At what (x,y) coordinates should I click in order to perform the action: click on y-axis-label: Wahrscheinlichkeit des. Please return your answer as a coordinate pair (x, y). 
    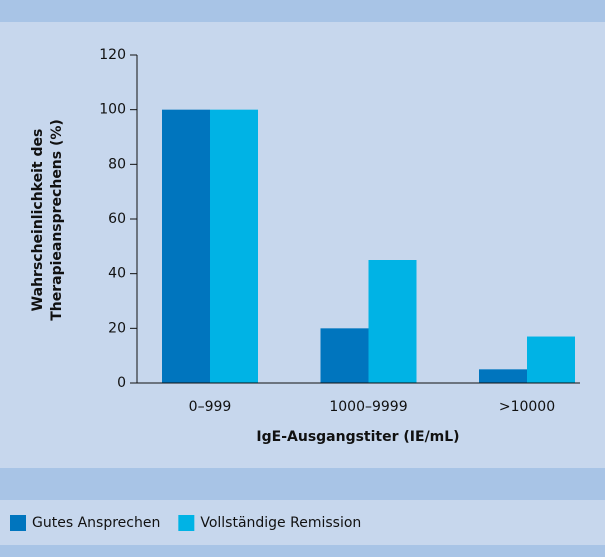
    Looking at the image, I should click on (38, 220).